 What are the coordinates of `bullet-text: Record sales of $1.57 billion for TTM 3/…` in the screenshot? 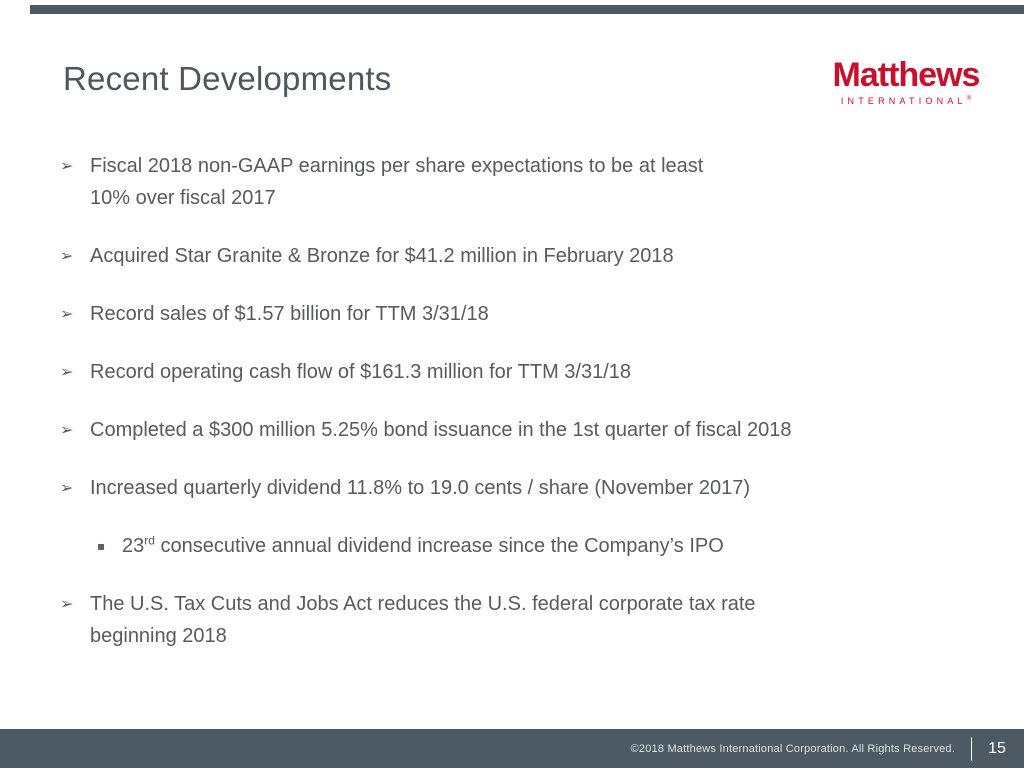 It's located at (289, 314).